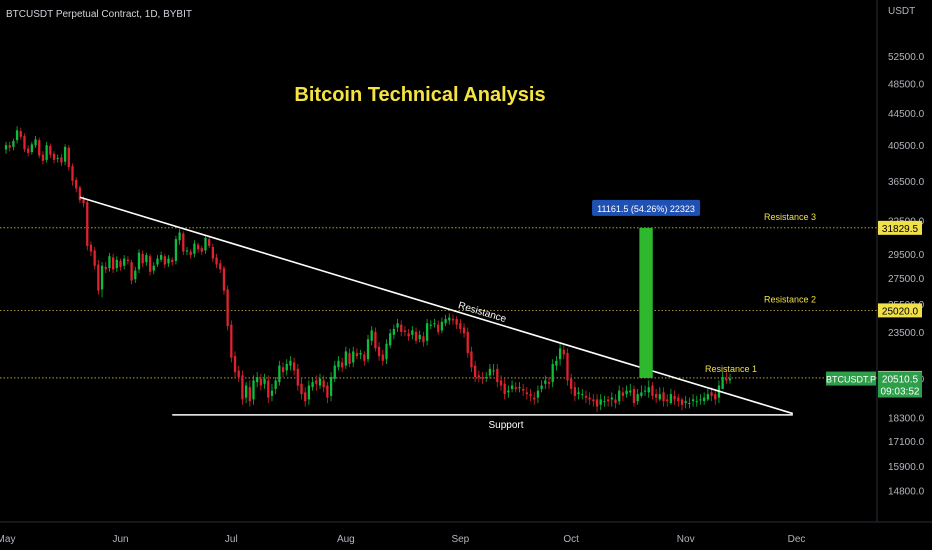  Describe the element at coordinates (646, 209) in the screenshot. I see `projection-label: 11161.5 (54.26%) 22323` at that location.